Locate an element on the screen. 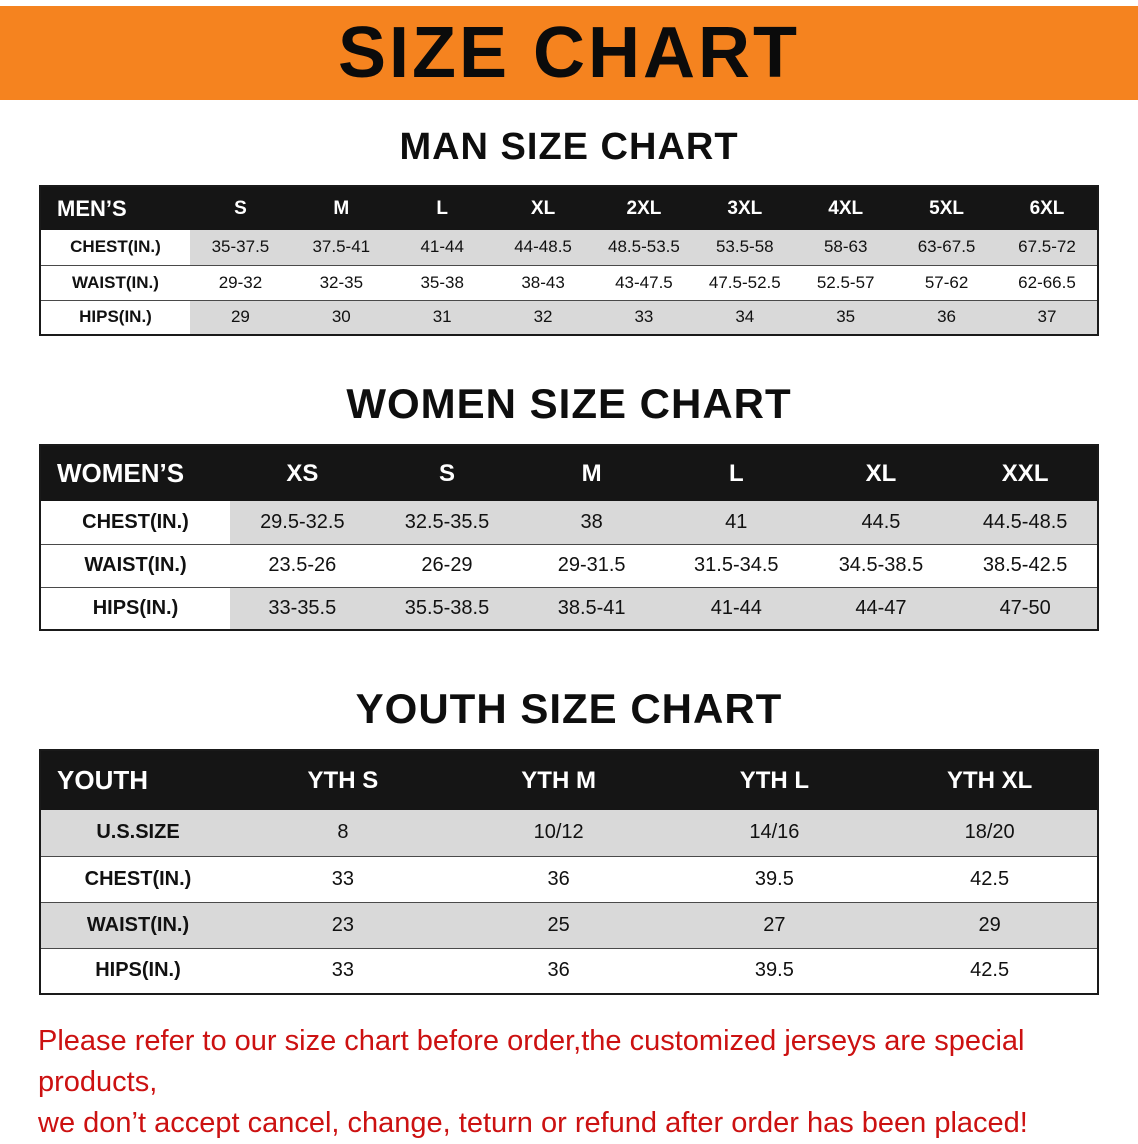  table-cell: 41 is located at coordinates (736, 523).